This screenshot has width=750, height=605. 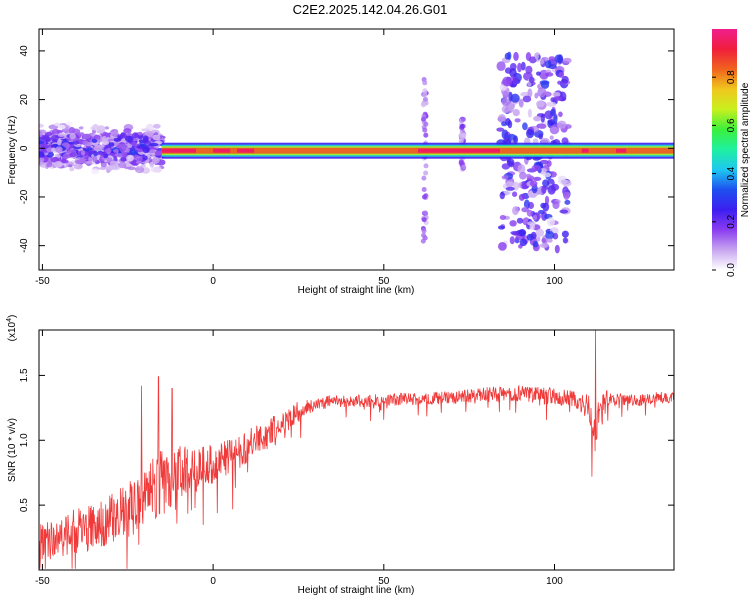 What do you see at coordinates (24, 375) in the screenshot?
I see `snr-ytick-label: 1.5` at bounding box center [24, 375].